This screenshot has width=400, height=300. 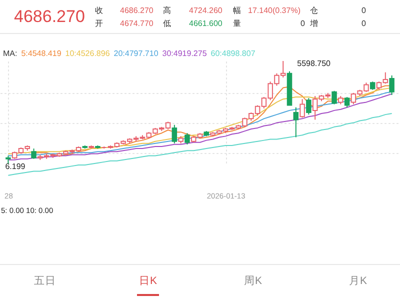 What do you see at coordinates (314, 63) in the screenshot?
I see `annotation: 5598.750` at bounding box center [314, 63].